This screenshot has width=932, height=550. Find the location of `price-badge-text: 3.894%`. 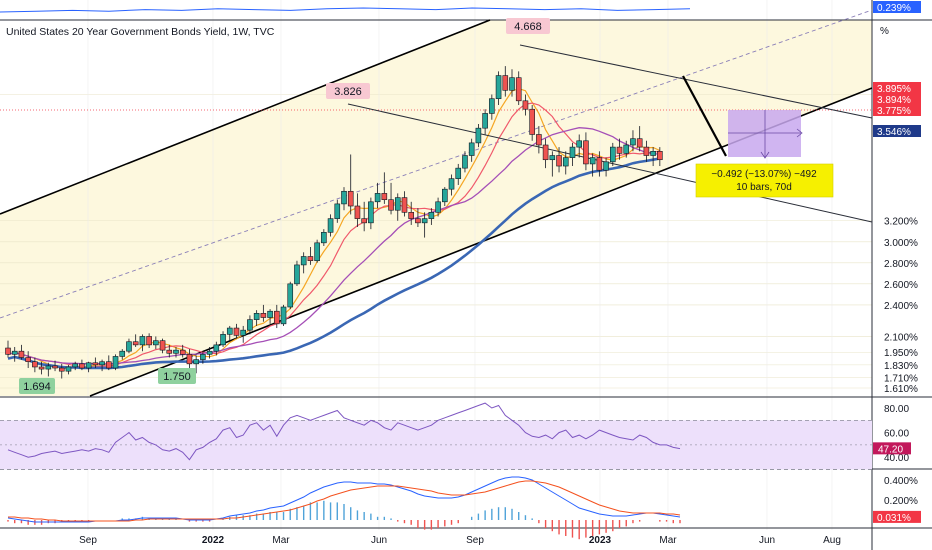

price-badge-text: 3.894% is located at coordinates (894, 100).